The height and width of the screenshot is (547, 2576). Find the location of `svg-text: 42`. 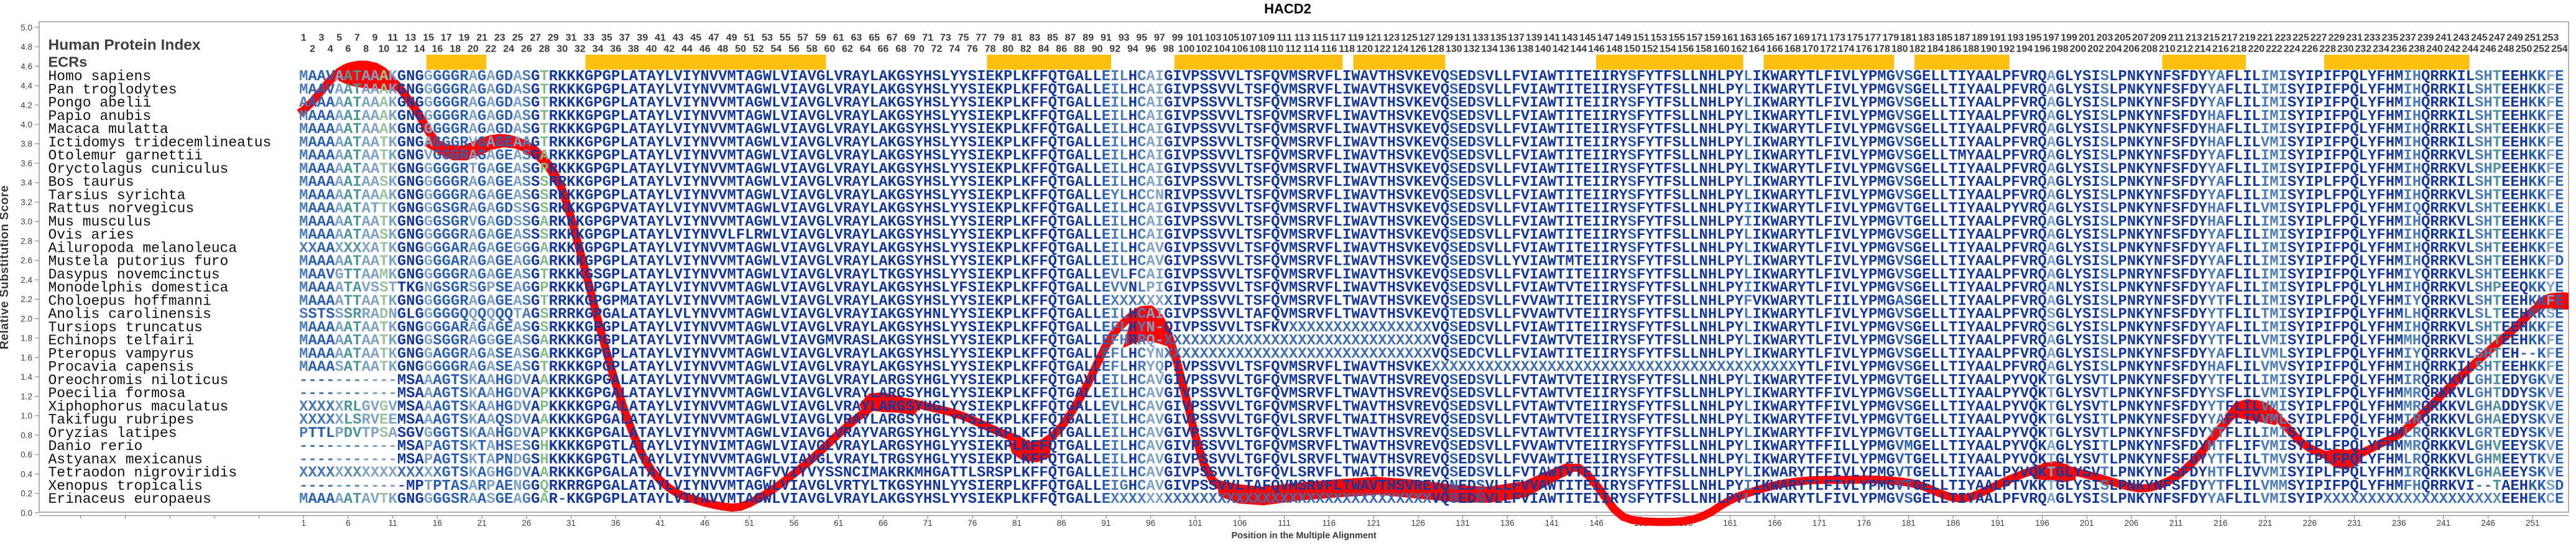

svg-text: 42 is located at coordinates (669, 49).